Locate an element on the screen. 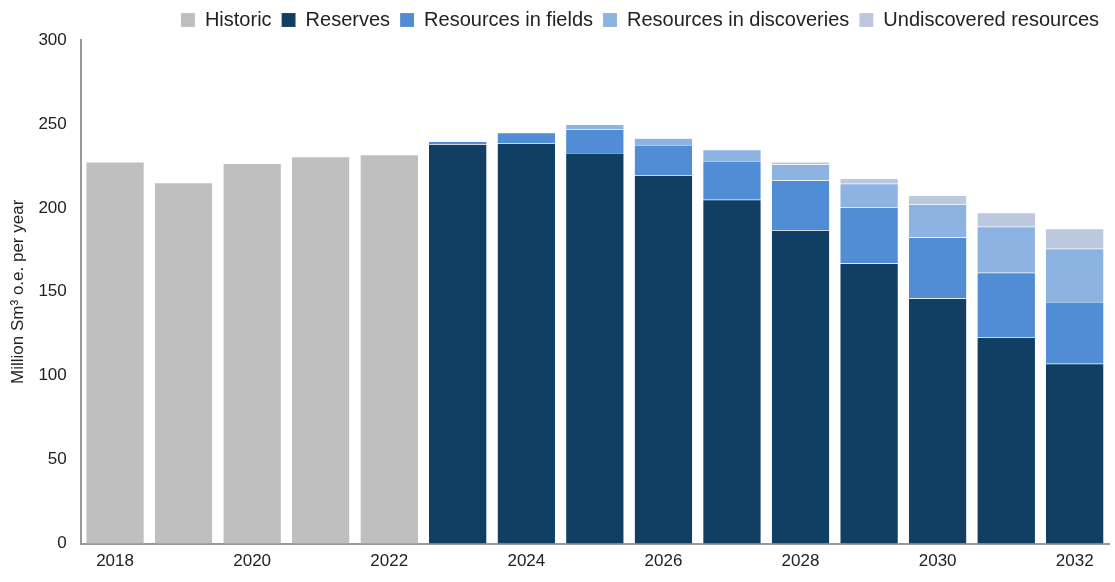  x-tick-label: 2026 is located at coordinates (663, 561).